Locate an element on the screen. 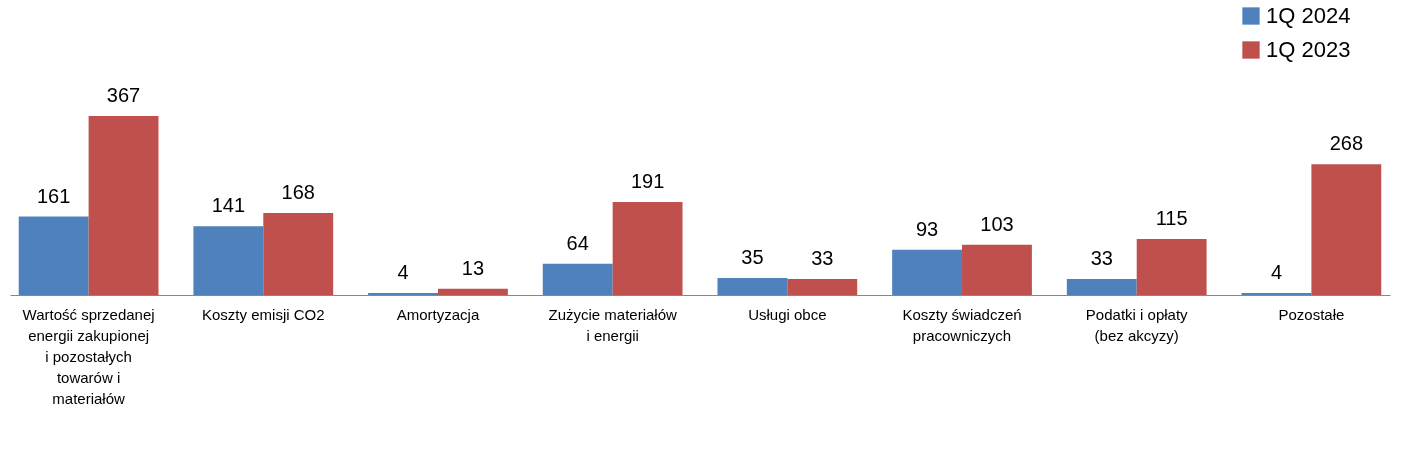 The width and height of the screenshot is (1418, 451). data-label: 367 is located at coordinates (123, 95).